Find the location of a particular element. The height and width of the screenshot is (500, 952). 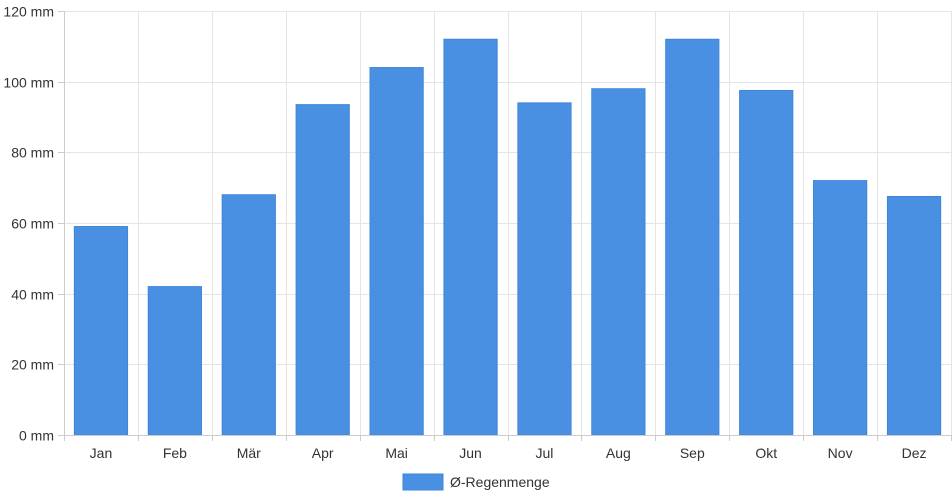

y-tick-label: 60 mm is located at coordinates (32, 224).